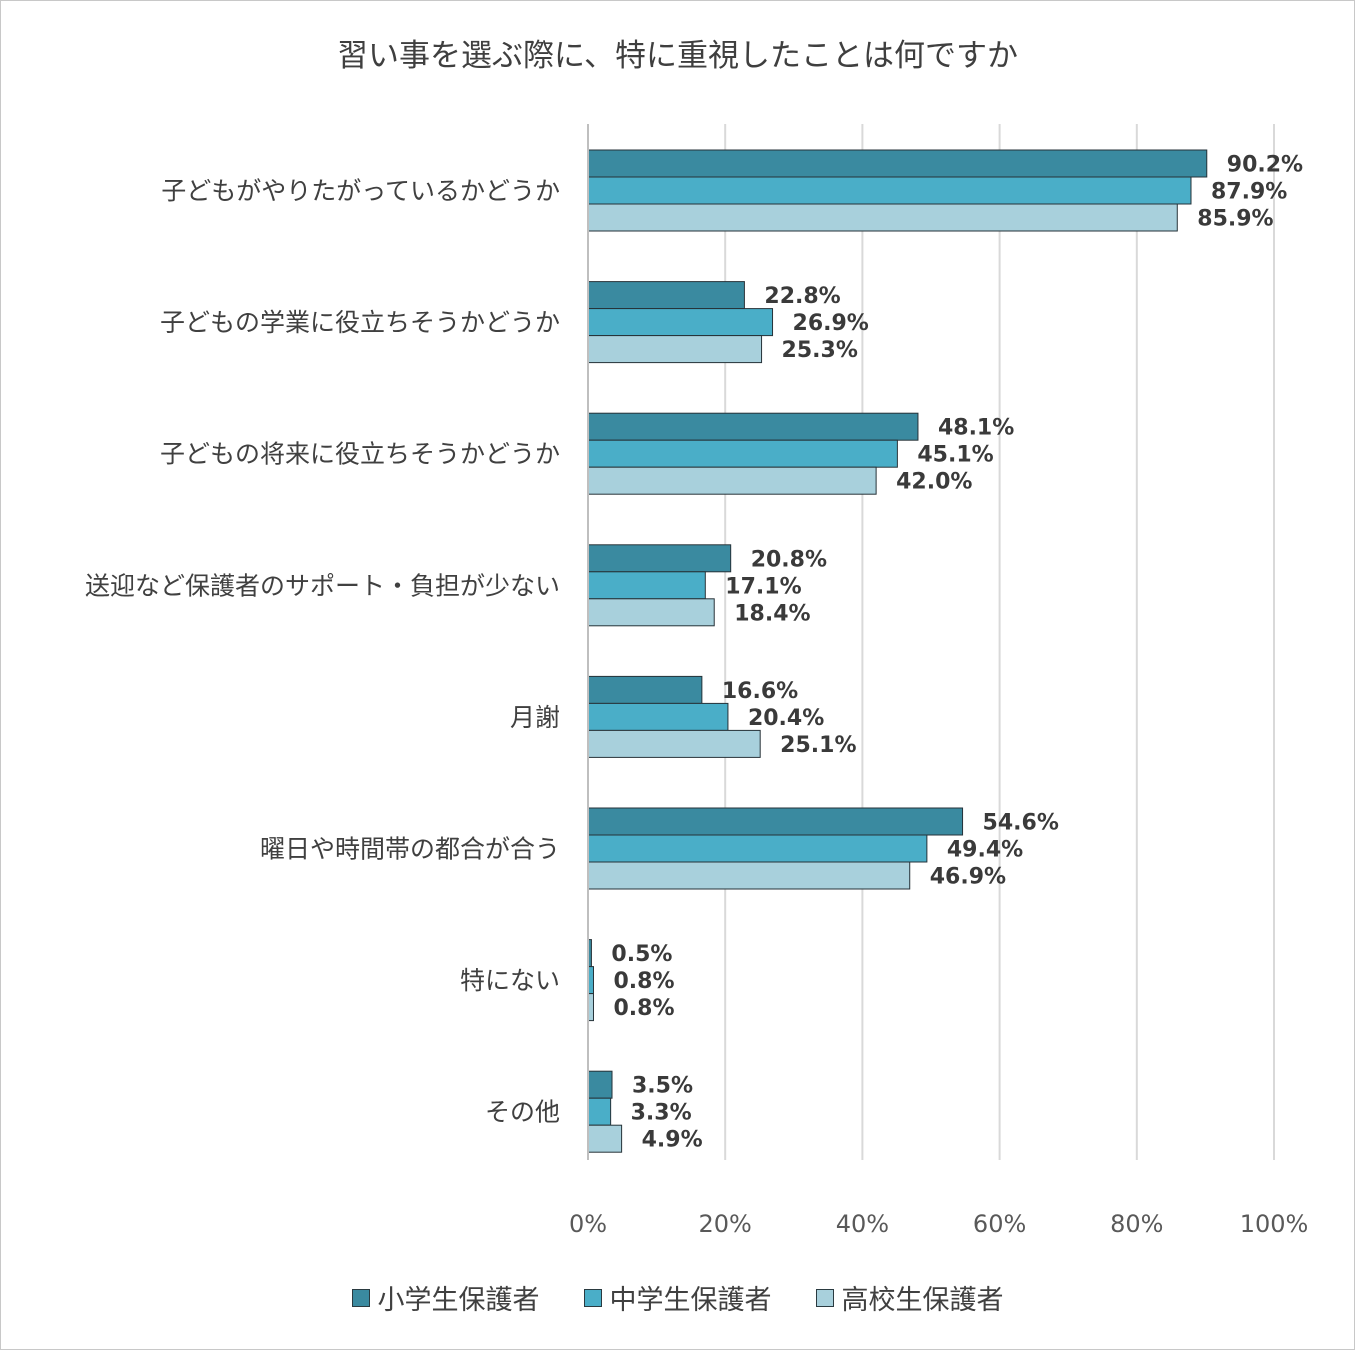 The image size is (1355, 1350). I want to click on data-label: 48.1%, so click(976, 428).